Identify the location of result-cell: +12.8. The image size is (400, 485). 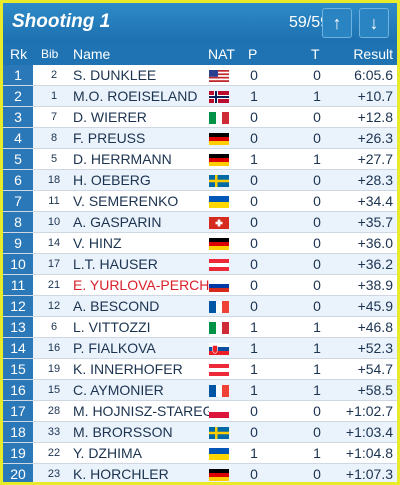
(375, 117).